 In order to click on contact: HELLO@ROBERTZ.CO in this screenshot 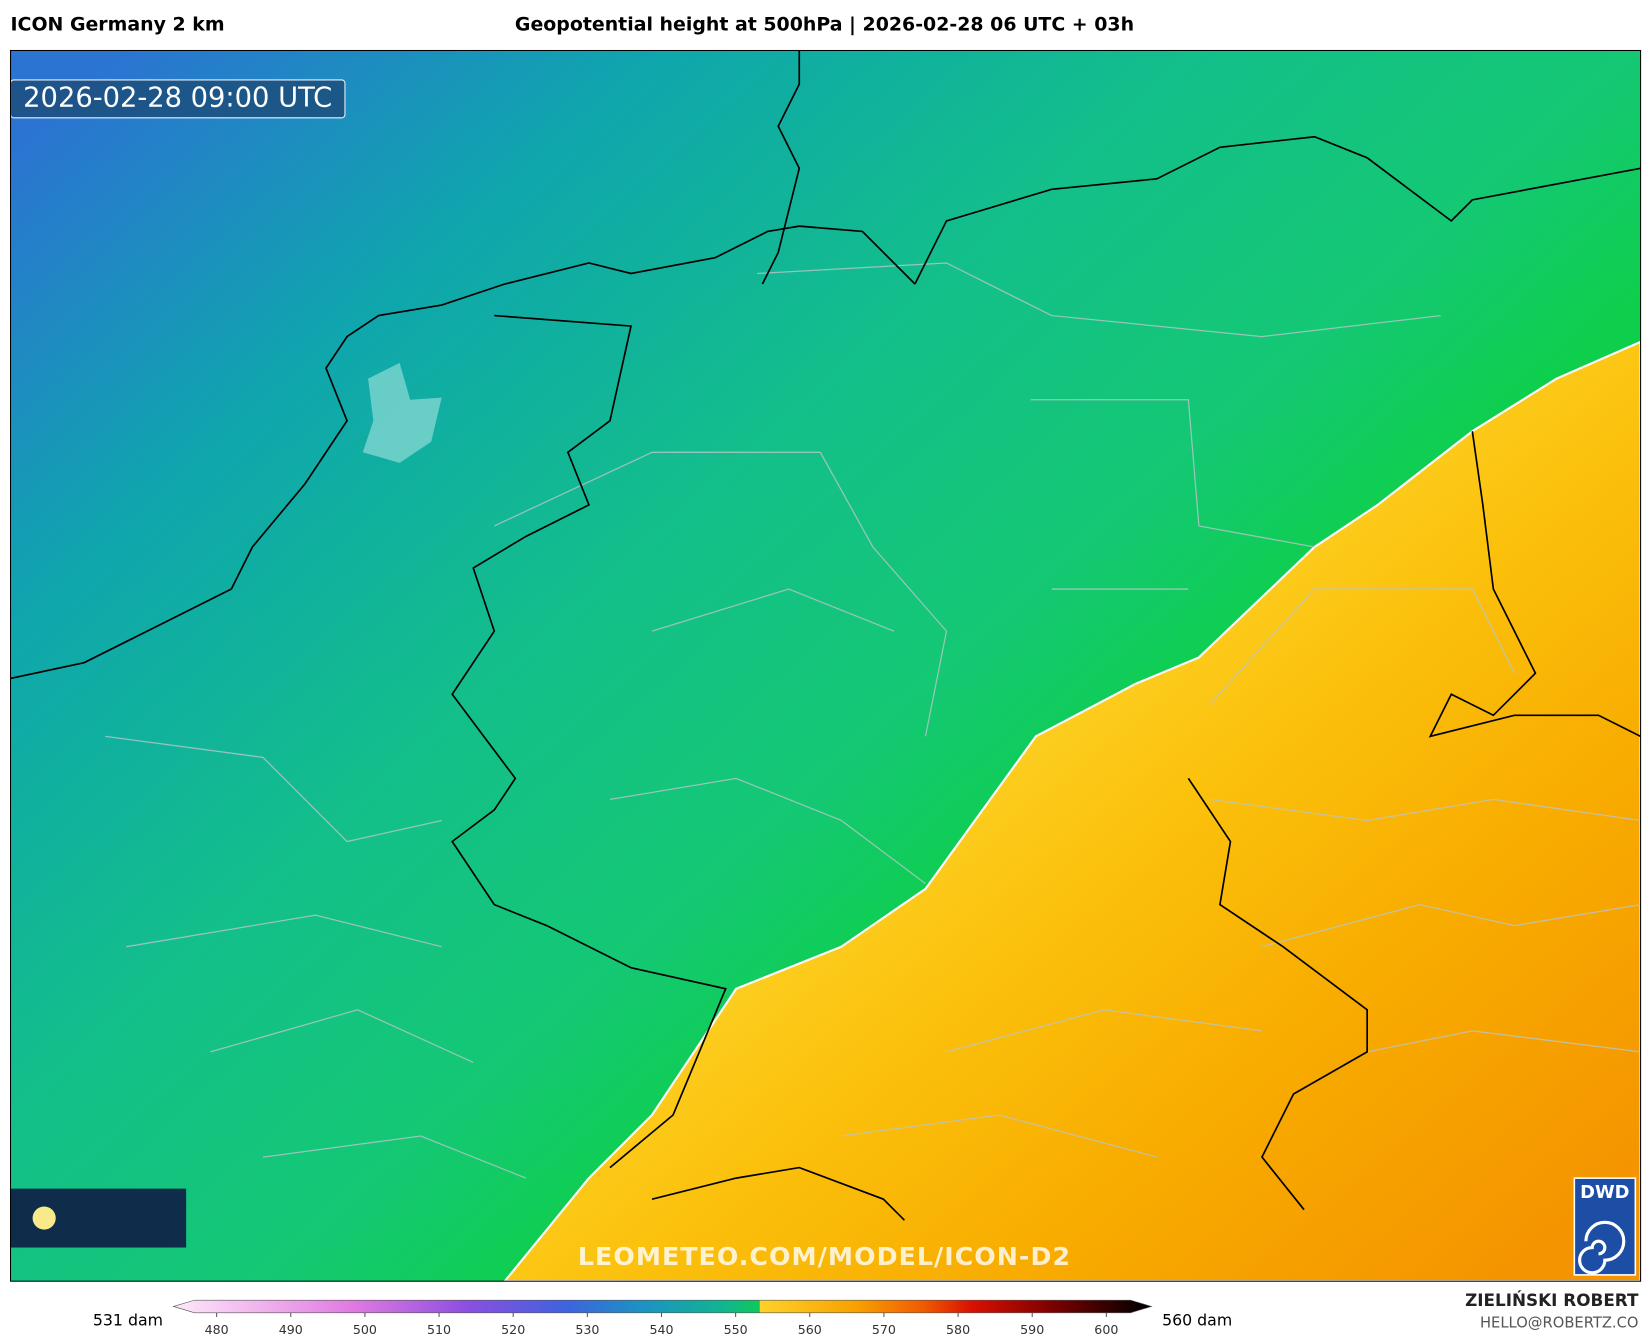, I will do `click(1559, 1322)`.